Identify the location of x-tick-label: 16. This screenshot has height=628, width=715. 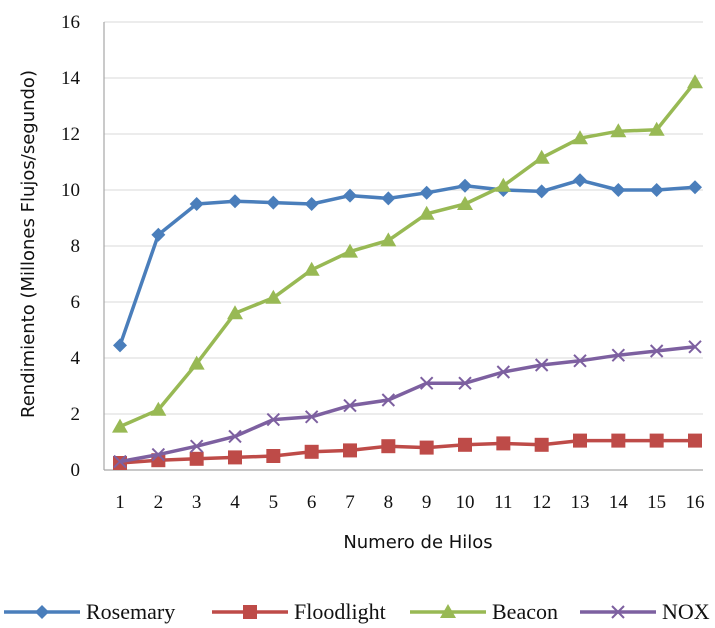
(695, 502).